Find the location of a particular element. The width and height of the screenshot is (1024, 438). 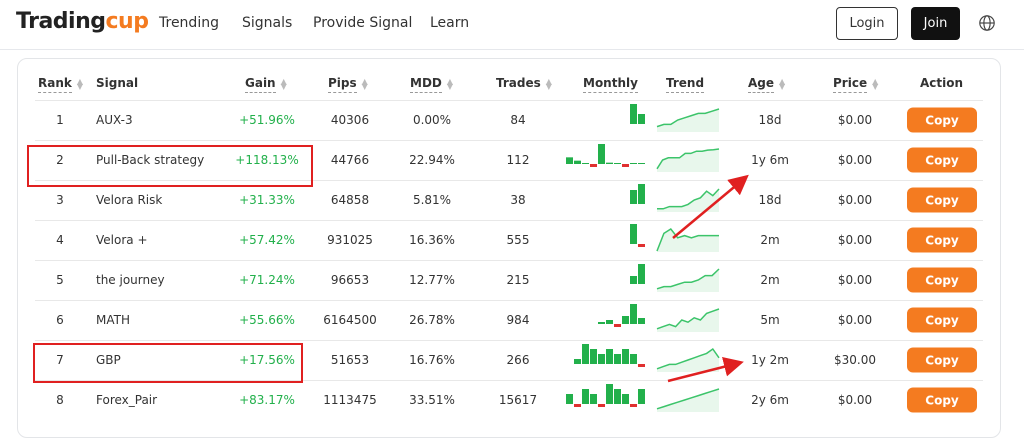

column-label: Trades is located at coordinates (518, 83).